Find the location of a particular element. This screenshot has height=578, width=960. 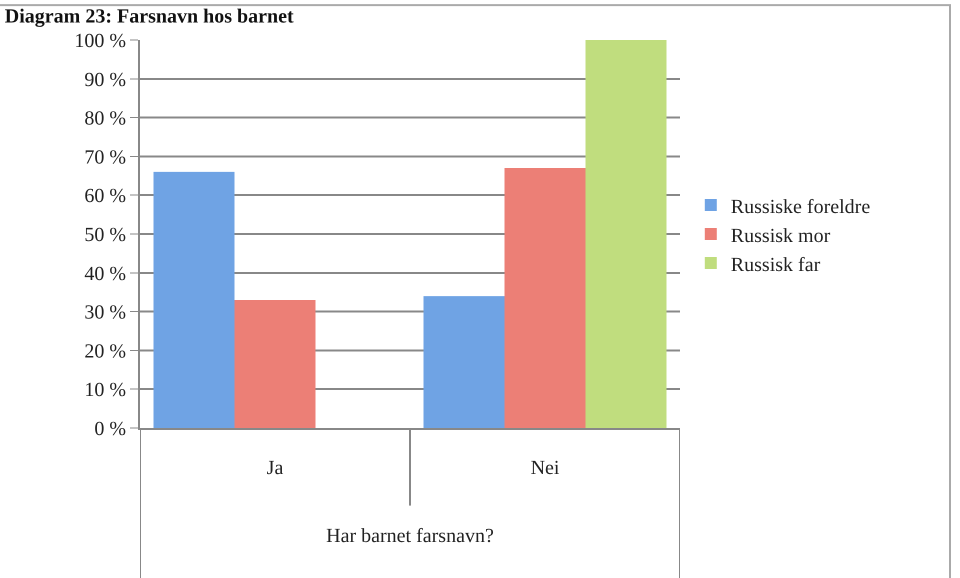

x-tick-label: Ja is located at coordinates (275, 468).